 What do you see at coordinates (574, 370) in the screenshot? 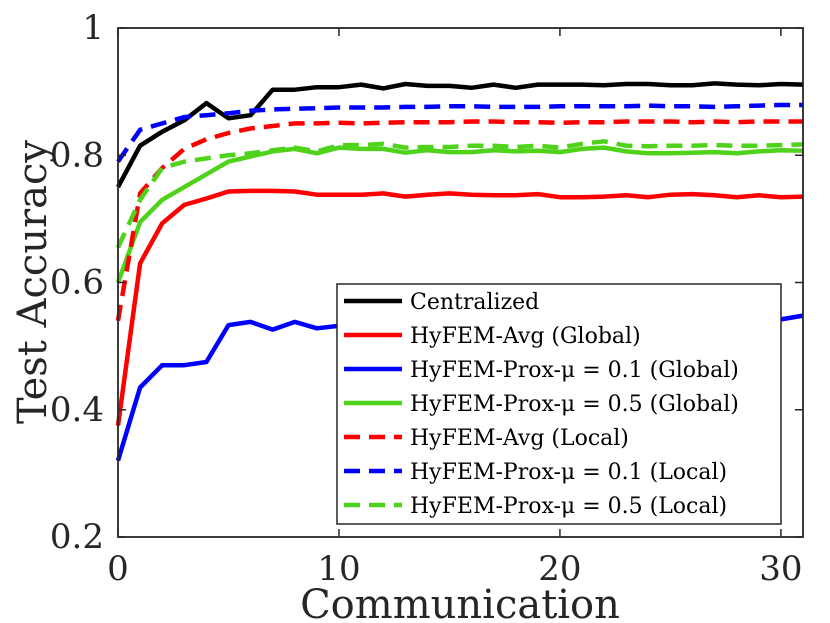
I see `legend-label-hyfem-prox-mu-0-1-global: HyFEM-Prox-μ = 0.1 (Global)` at bounding box center [574, 370].